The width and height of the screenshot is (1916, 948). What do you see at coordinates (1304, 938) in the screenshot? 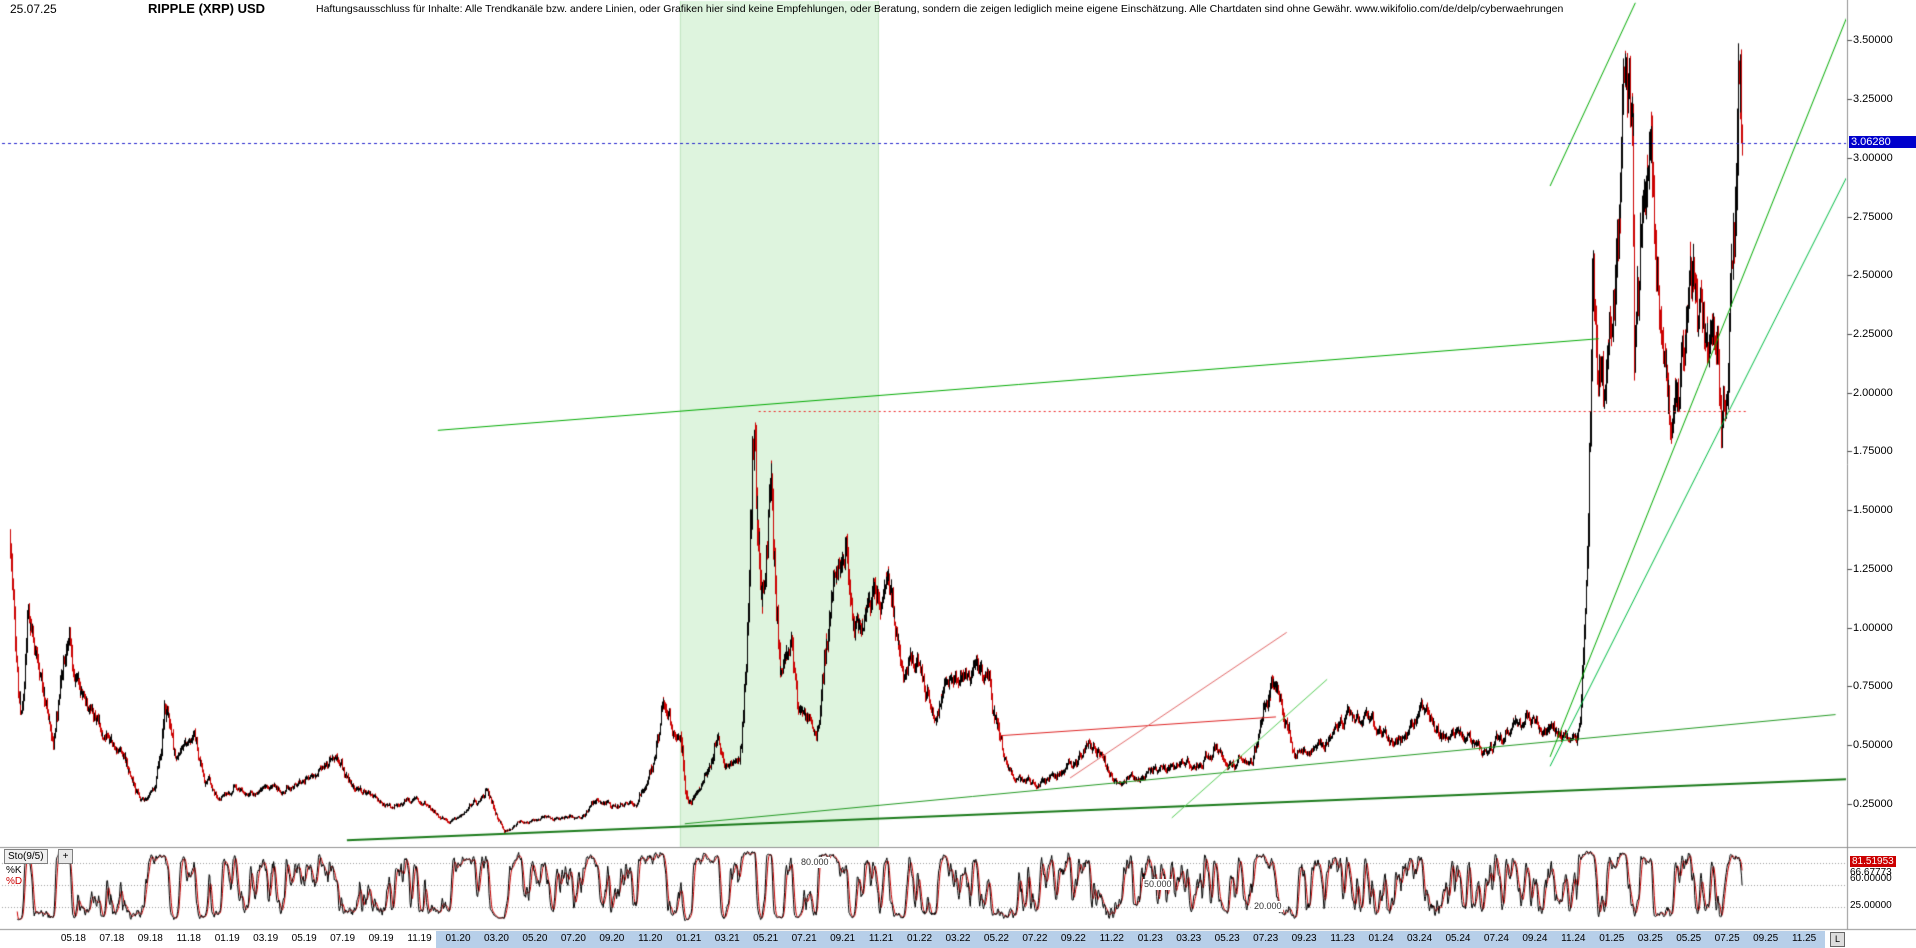
I see `time-tick-label: 09.23` at bounding box center [1304, 938].